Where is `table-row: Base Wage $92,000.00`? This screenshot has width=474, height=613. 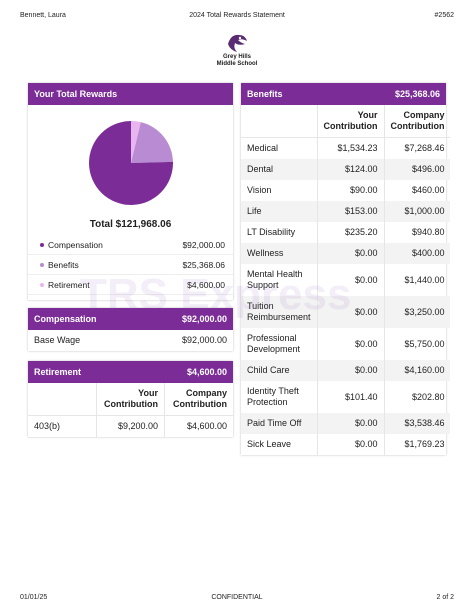 table-row: Base Wage $92,000.00 is located at coordinates (130, 340).